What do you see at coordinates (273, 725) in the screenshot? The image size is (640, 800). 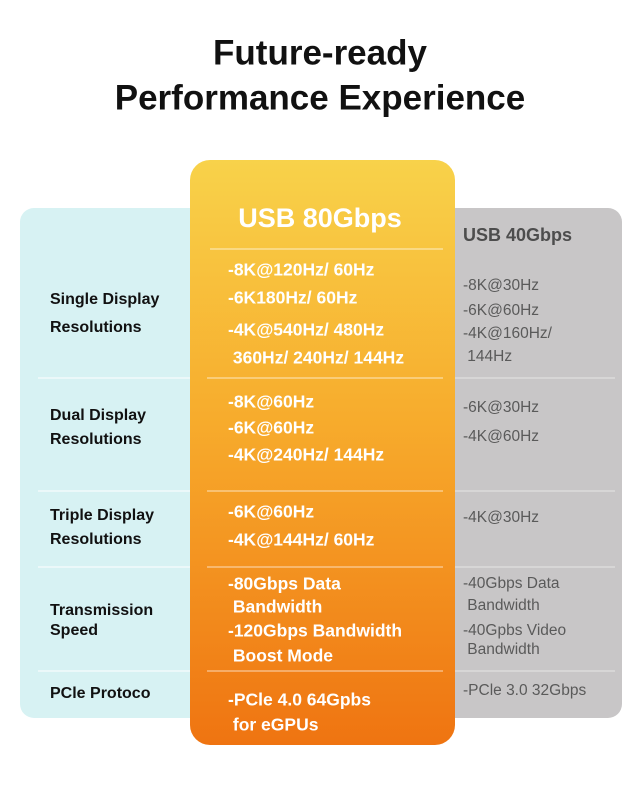 I see `usb80-spec: for eGPUs` at bounding box center [273, 725].